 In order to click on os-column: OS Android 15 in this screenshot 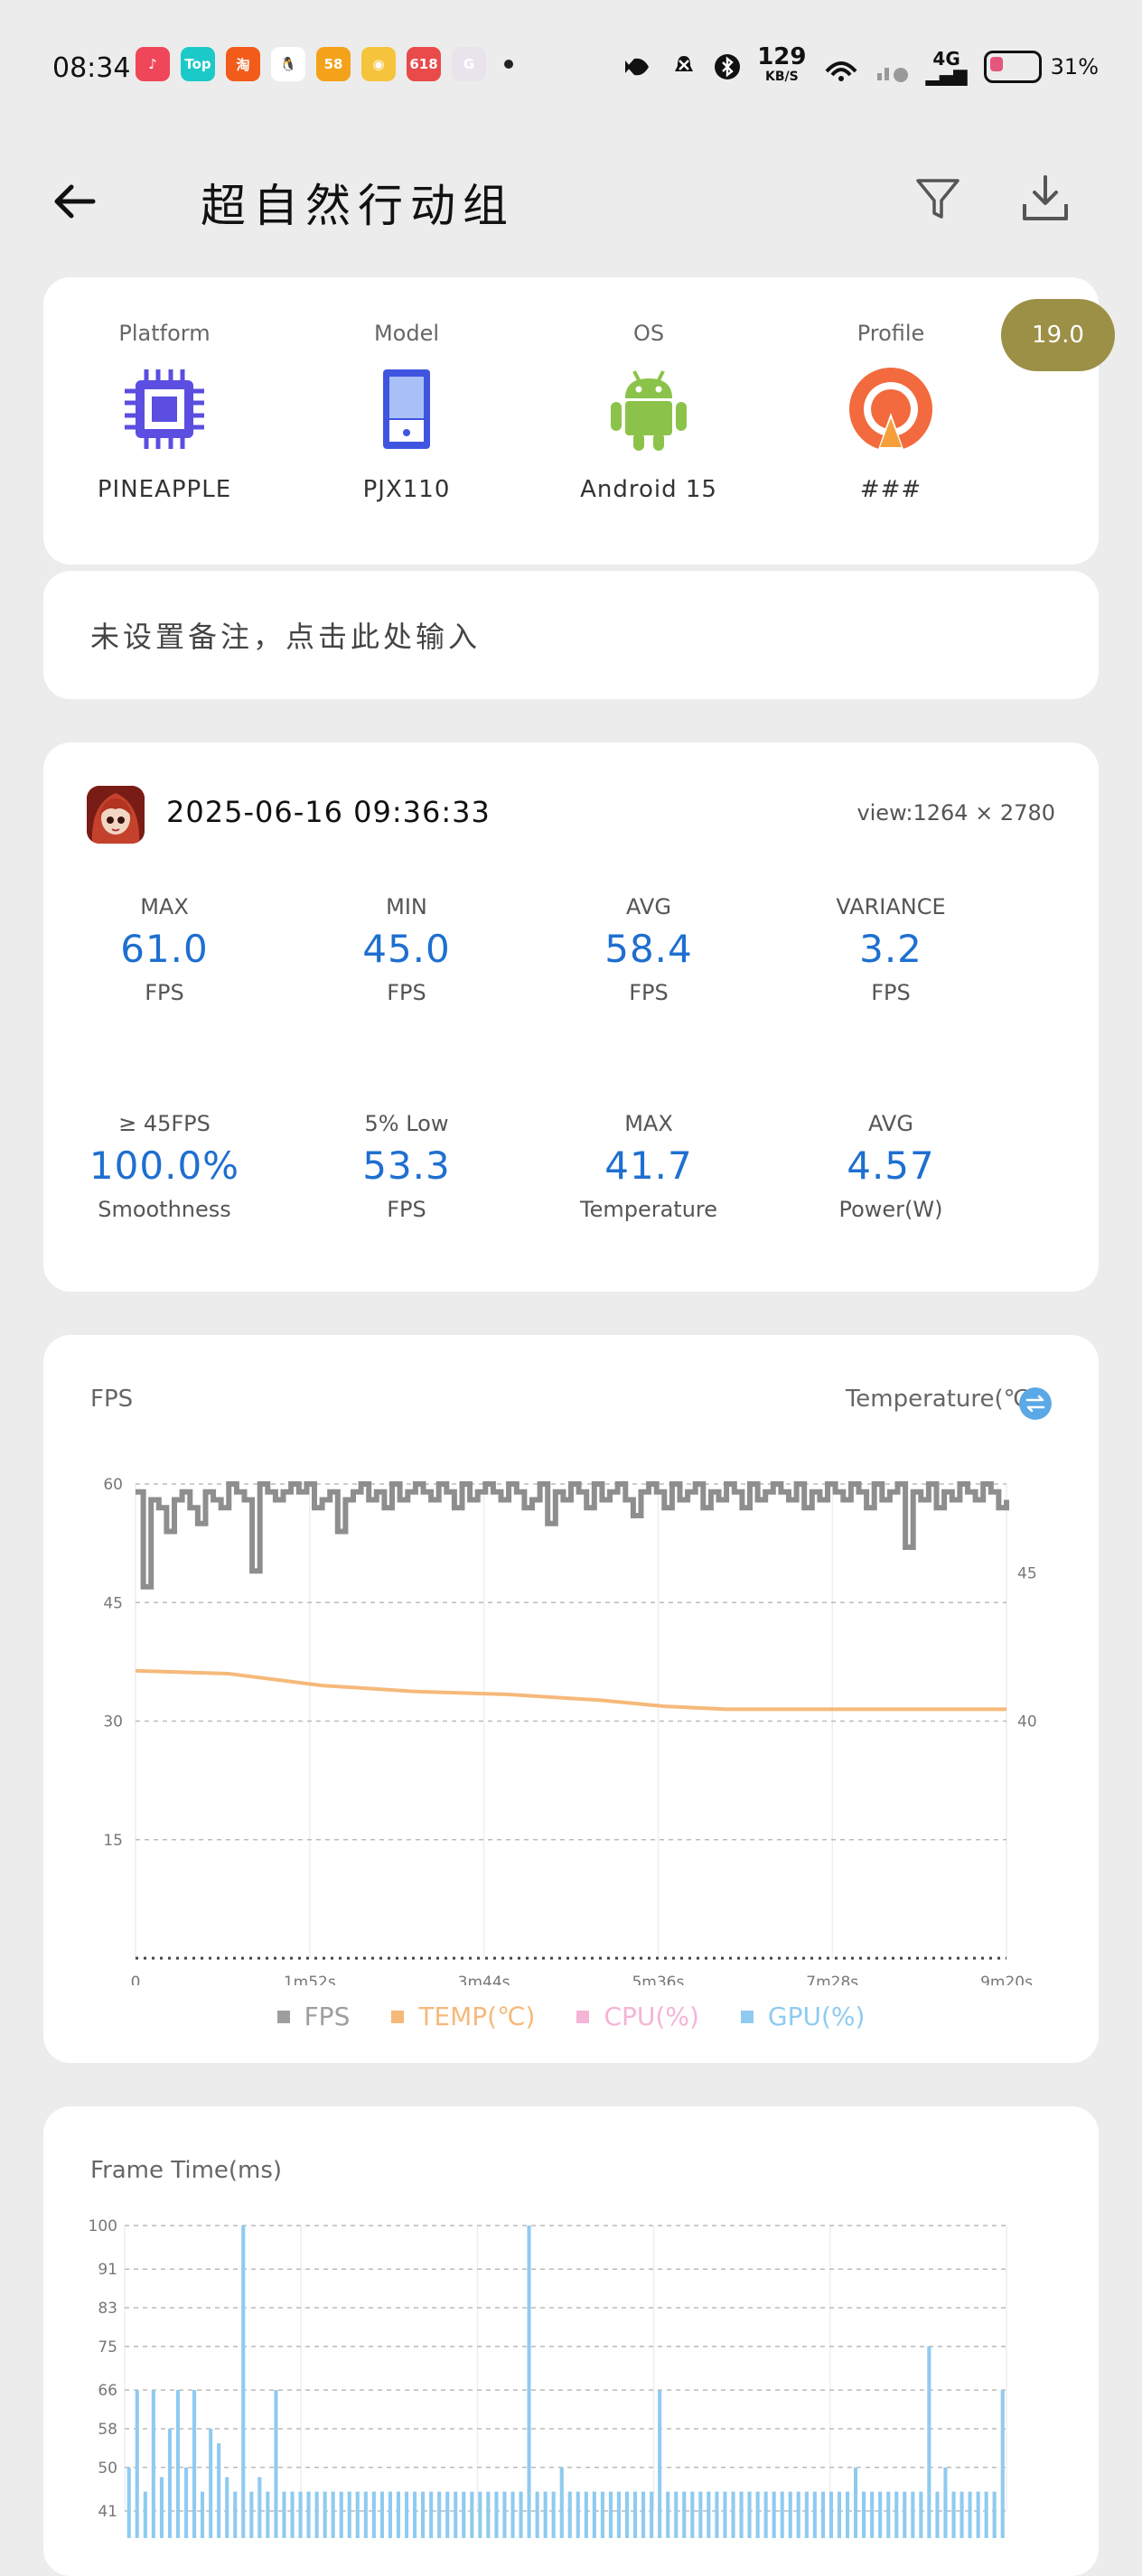, I will do `click(649, 412)`.